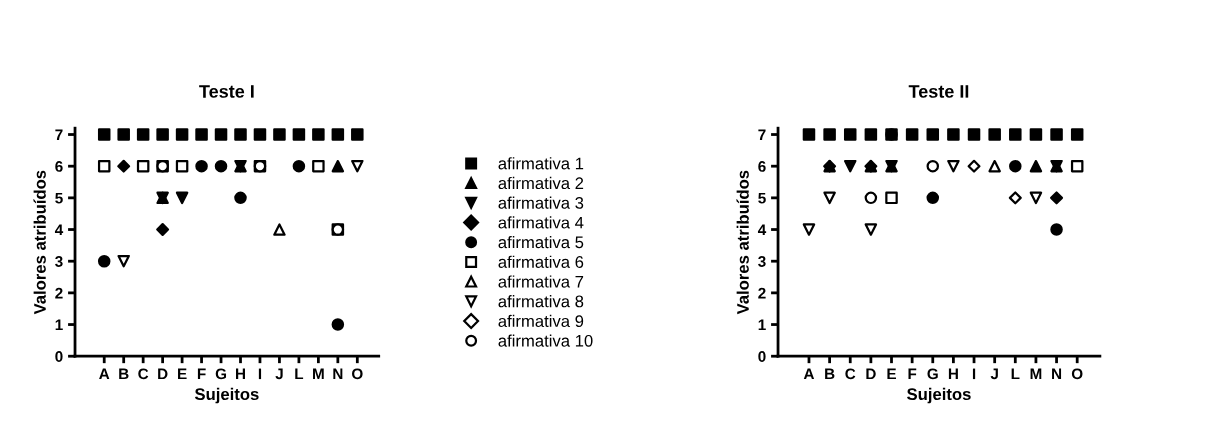  What do you see at coordinates (541, 163) in the screenshot?
I see `legend-label: afirmativa 1` at bounding box center [541, 163].